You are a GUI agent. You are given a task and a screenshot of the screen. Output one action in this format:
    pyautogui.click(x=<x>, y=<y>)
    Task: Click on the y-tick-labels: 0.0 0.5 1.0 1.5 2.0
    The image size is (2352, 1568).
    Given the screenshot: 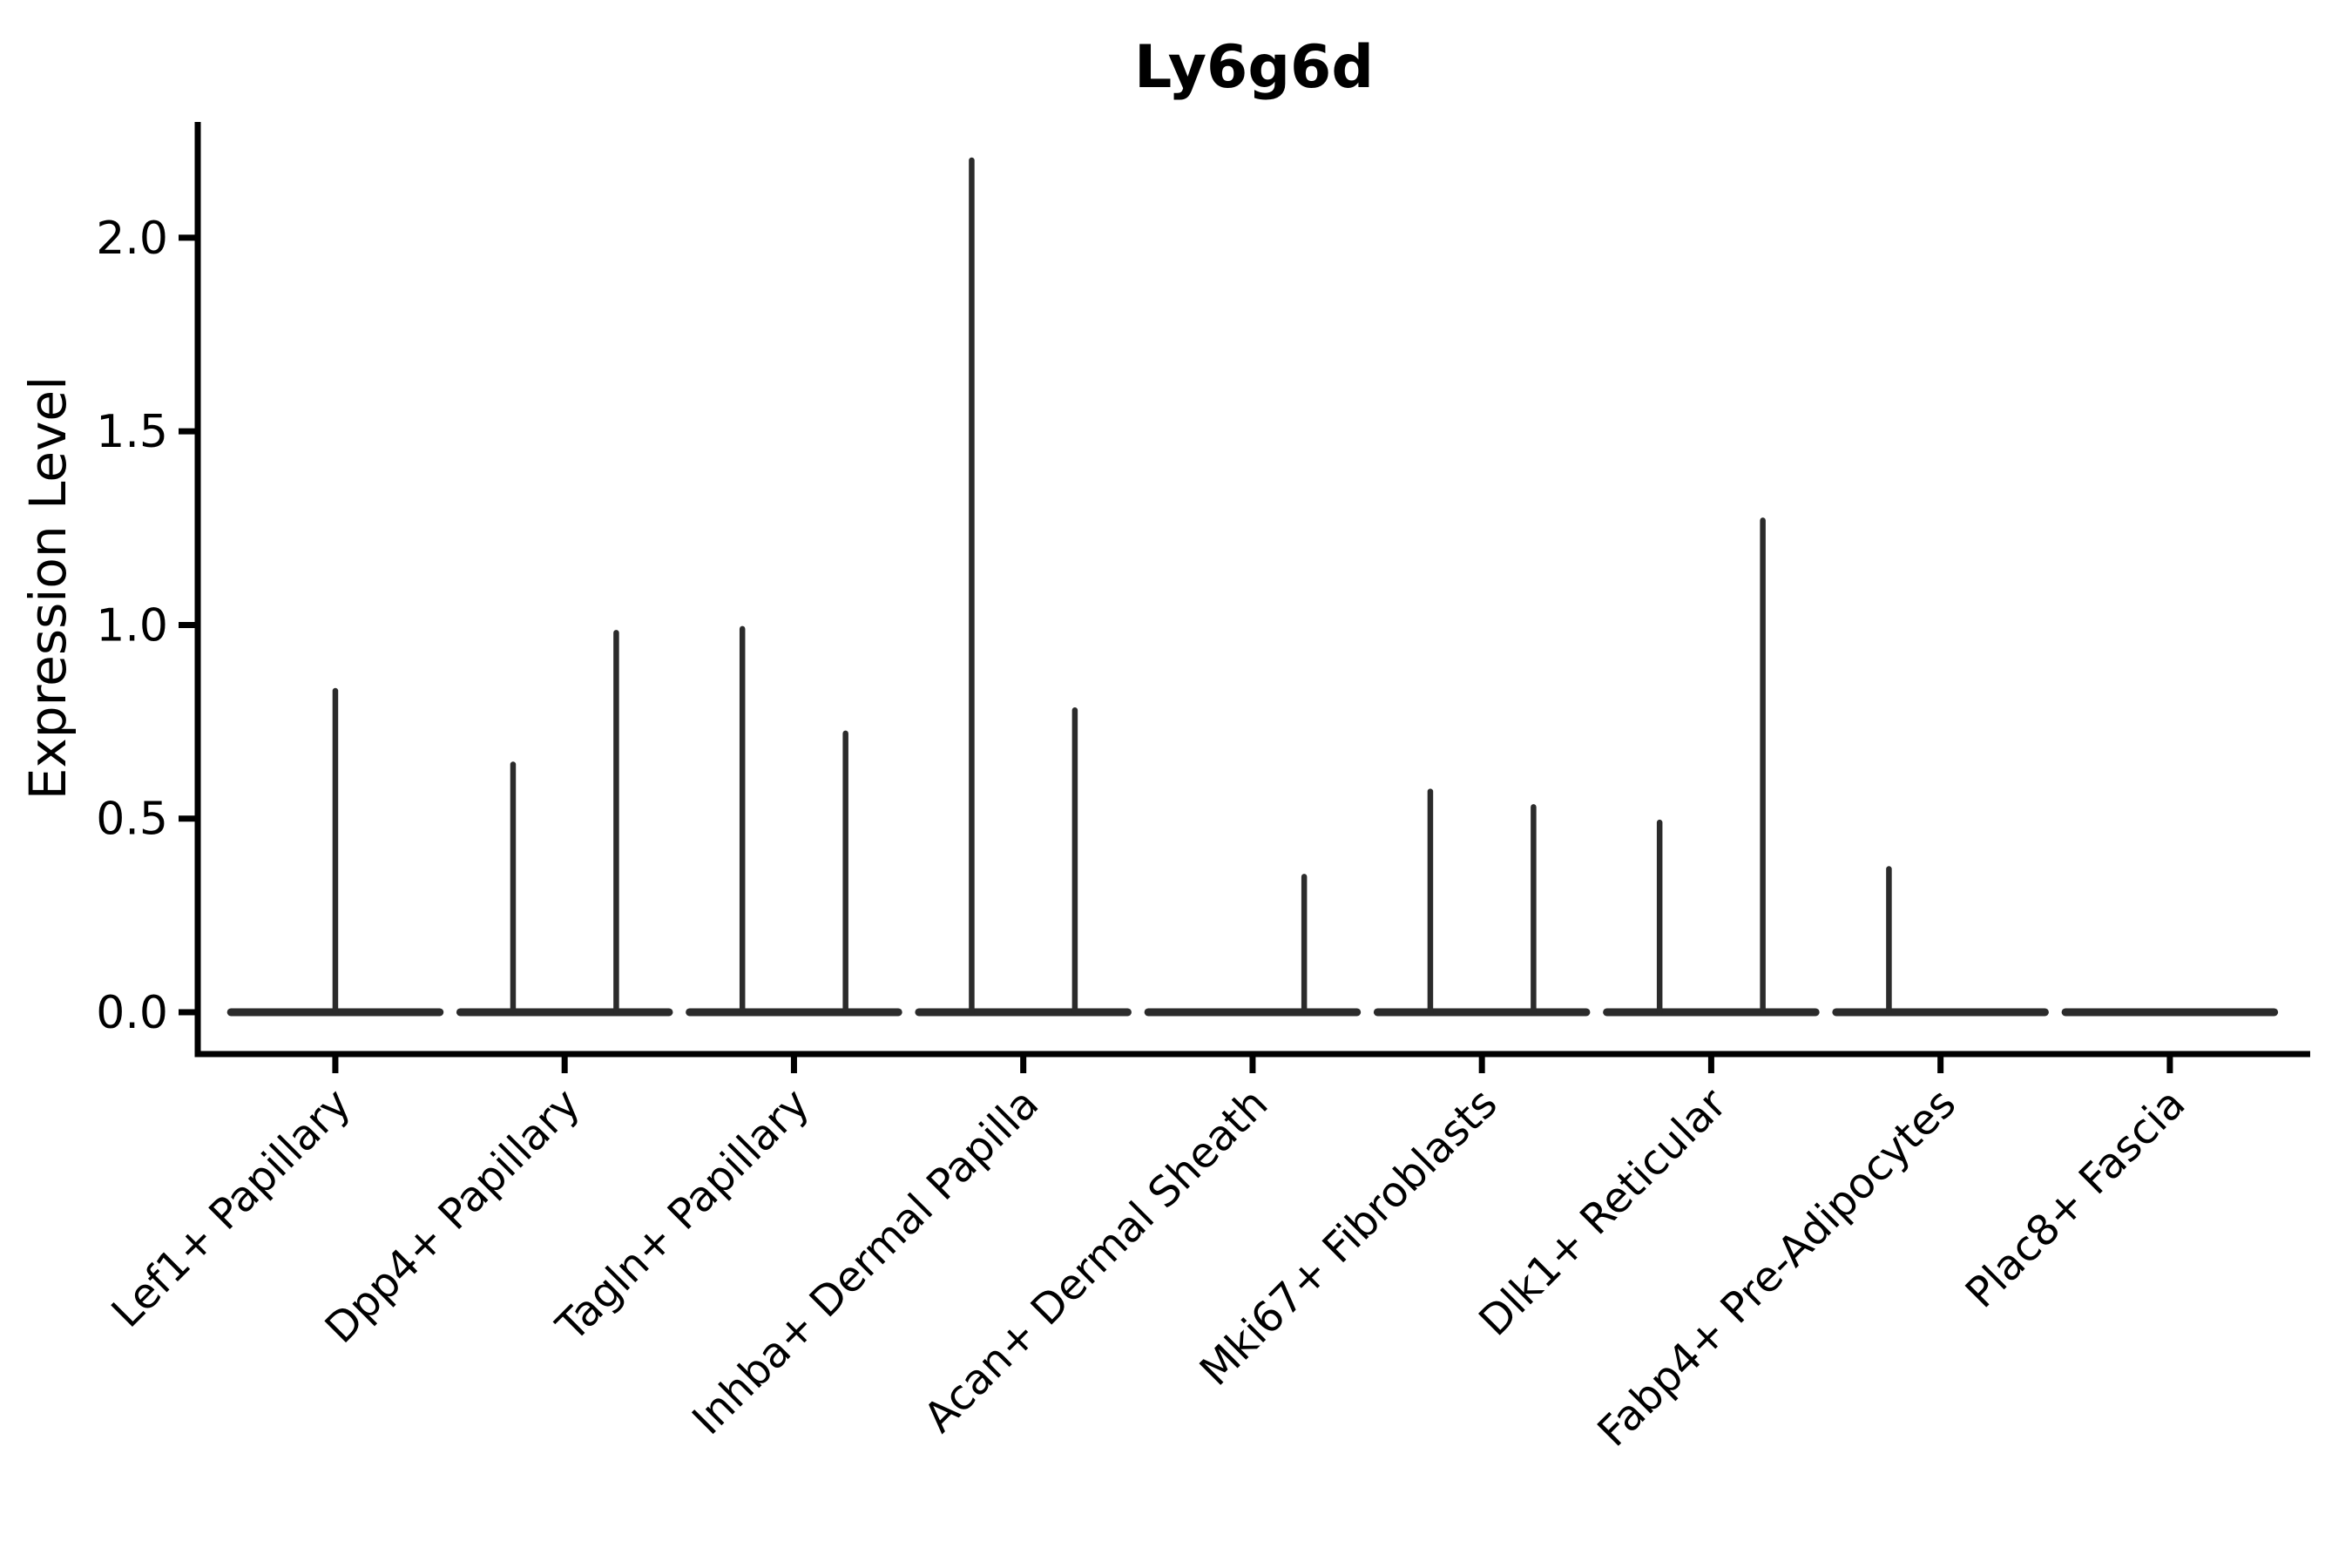 What is the action you would take?
    pyautogui.click(x=132, y=626)
    